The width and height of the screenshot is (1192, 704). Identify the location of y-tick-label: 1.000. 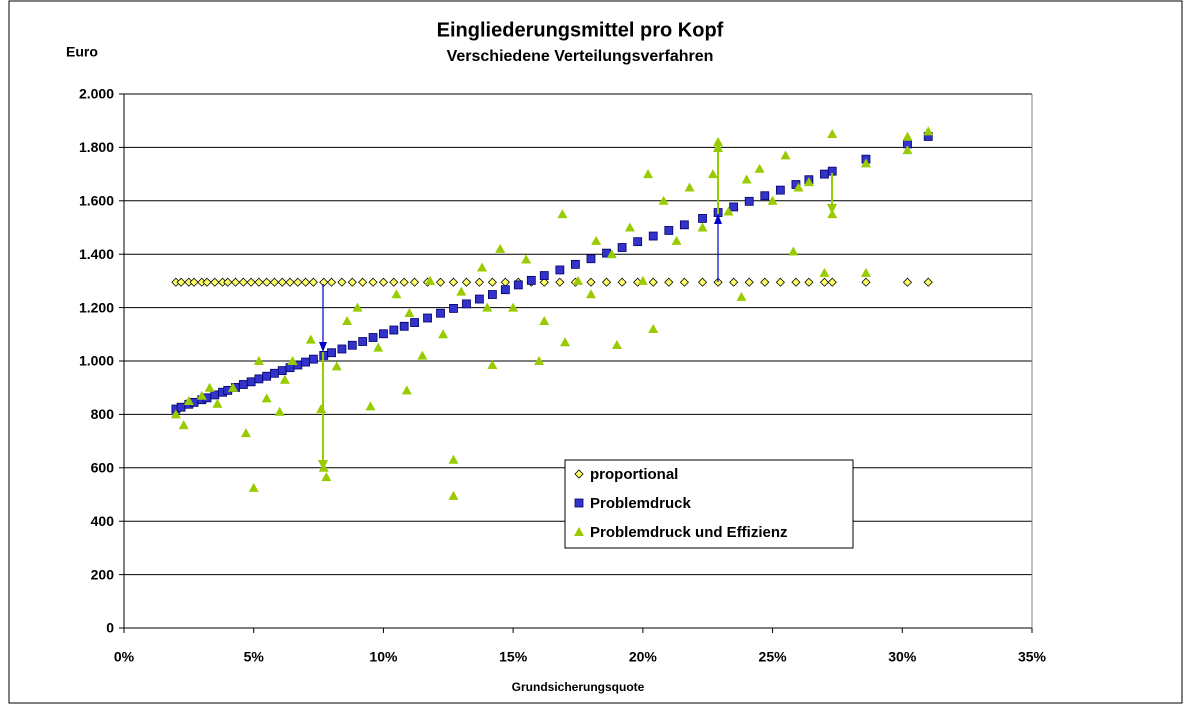
(96, 361).